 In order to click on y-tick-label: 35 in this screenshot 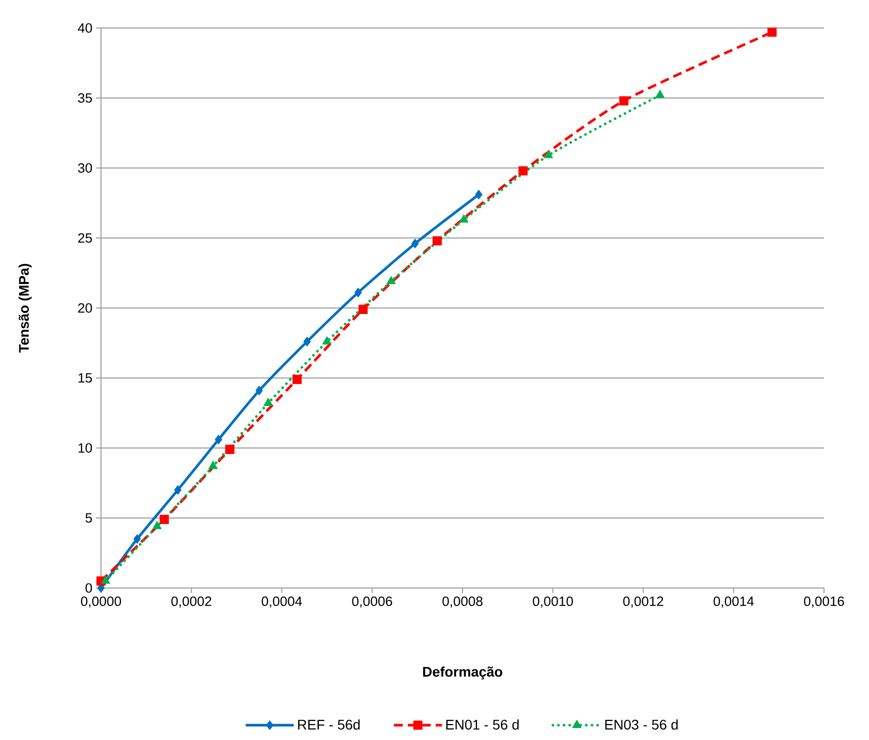, I will do `click(85, 98)`.